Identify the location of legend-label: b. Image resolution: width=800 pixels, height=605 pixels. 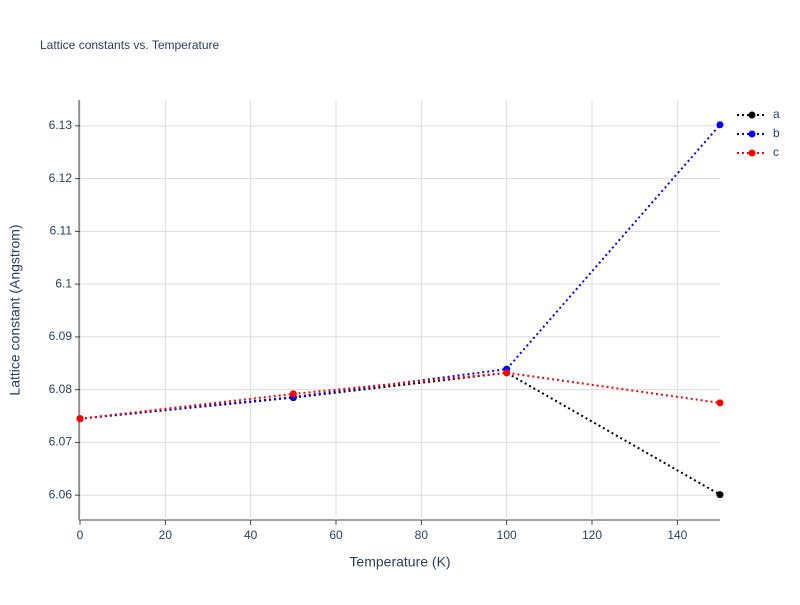
(776, 133).